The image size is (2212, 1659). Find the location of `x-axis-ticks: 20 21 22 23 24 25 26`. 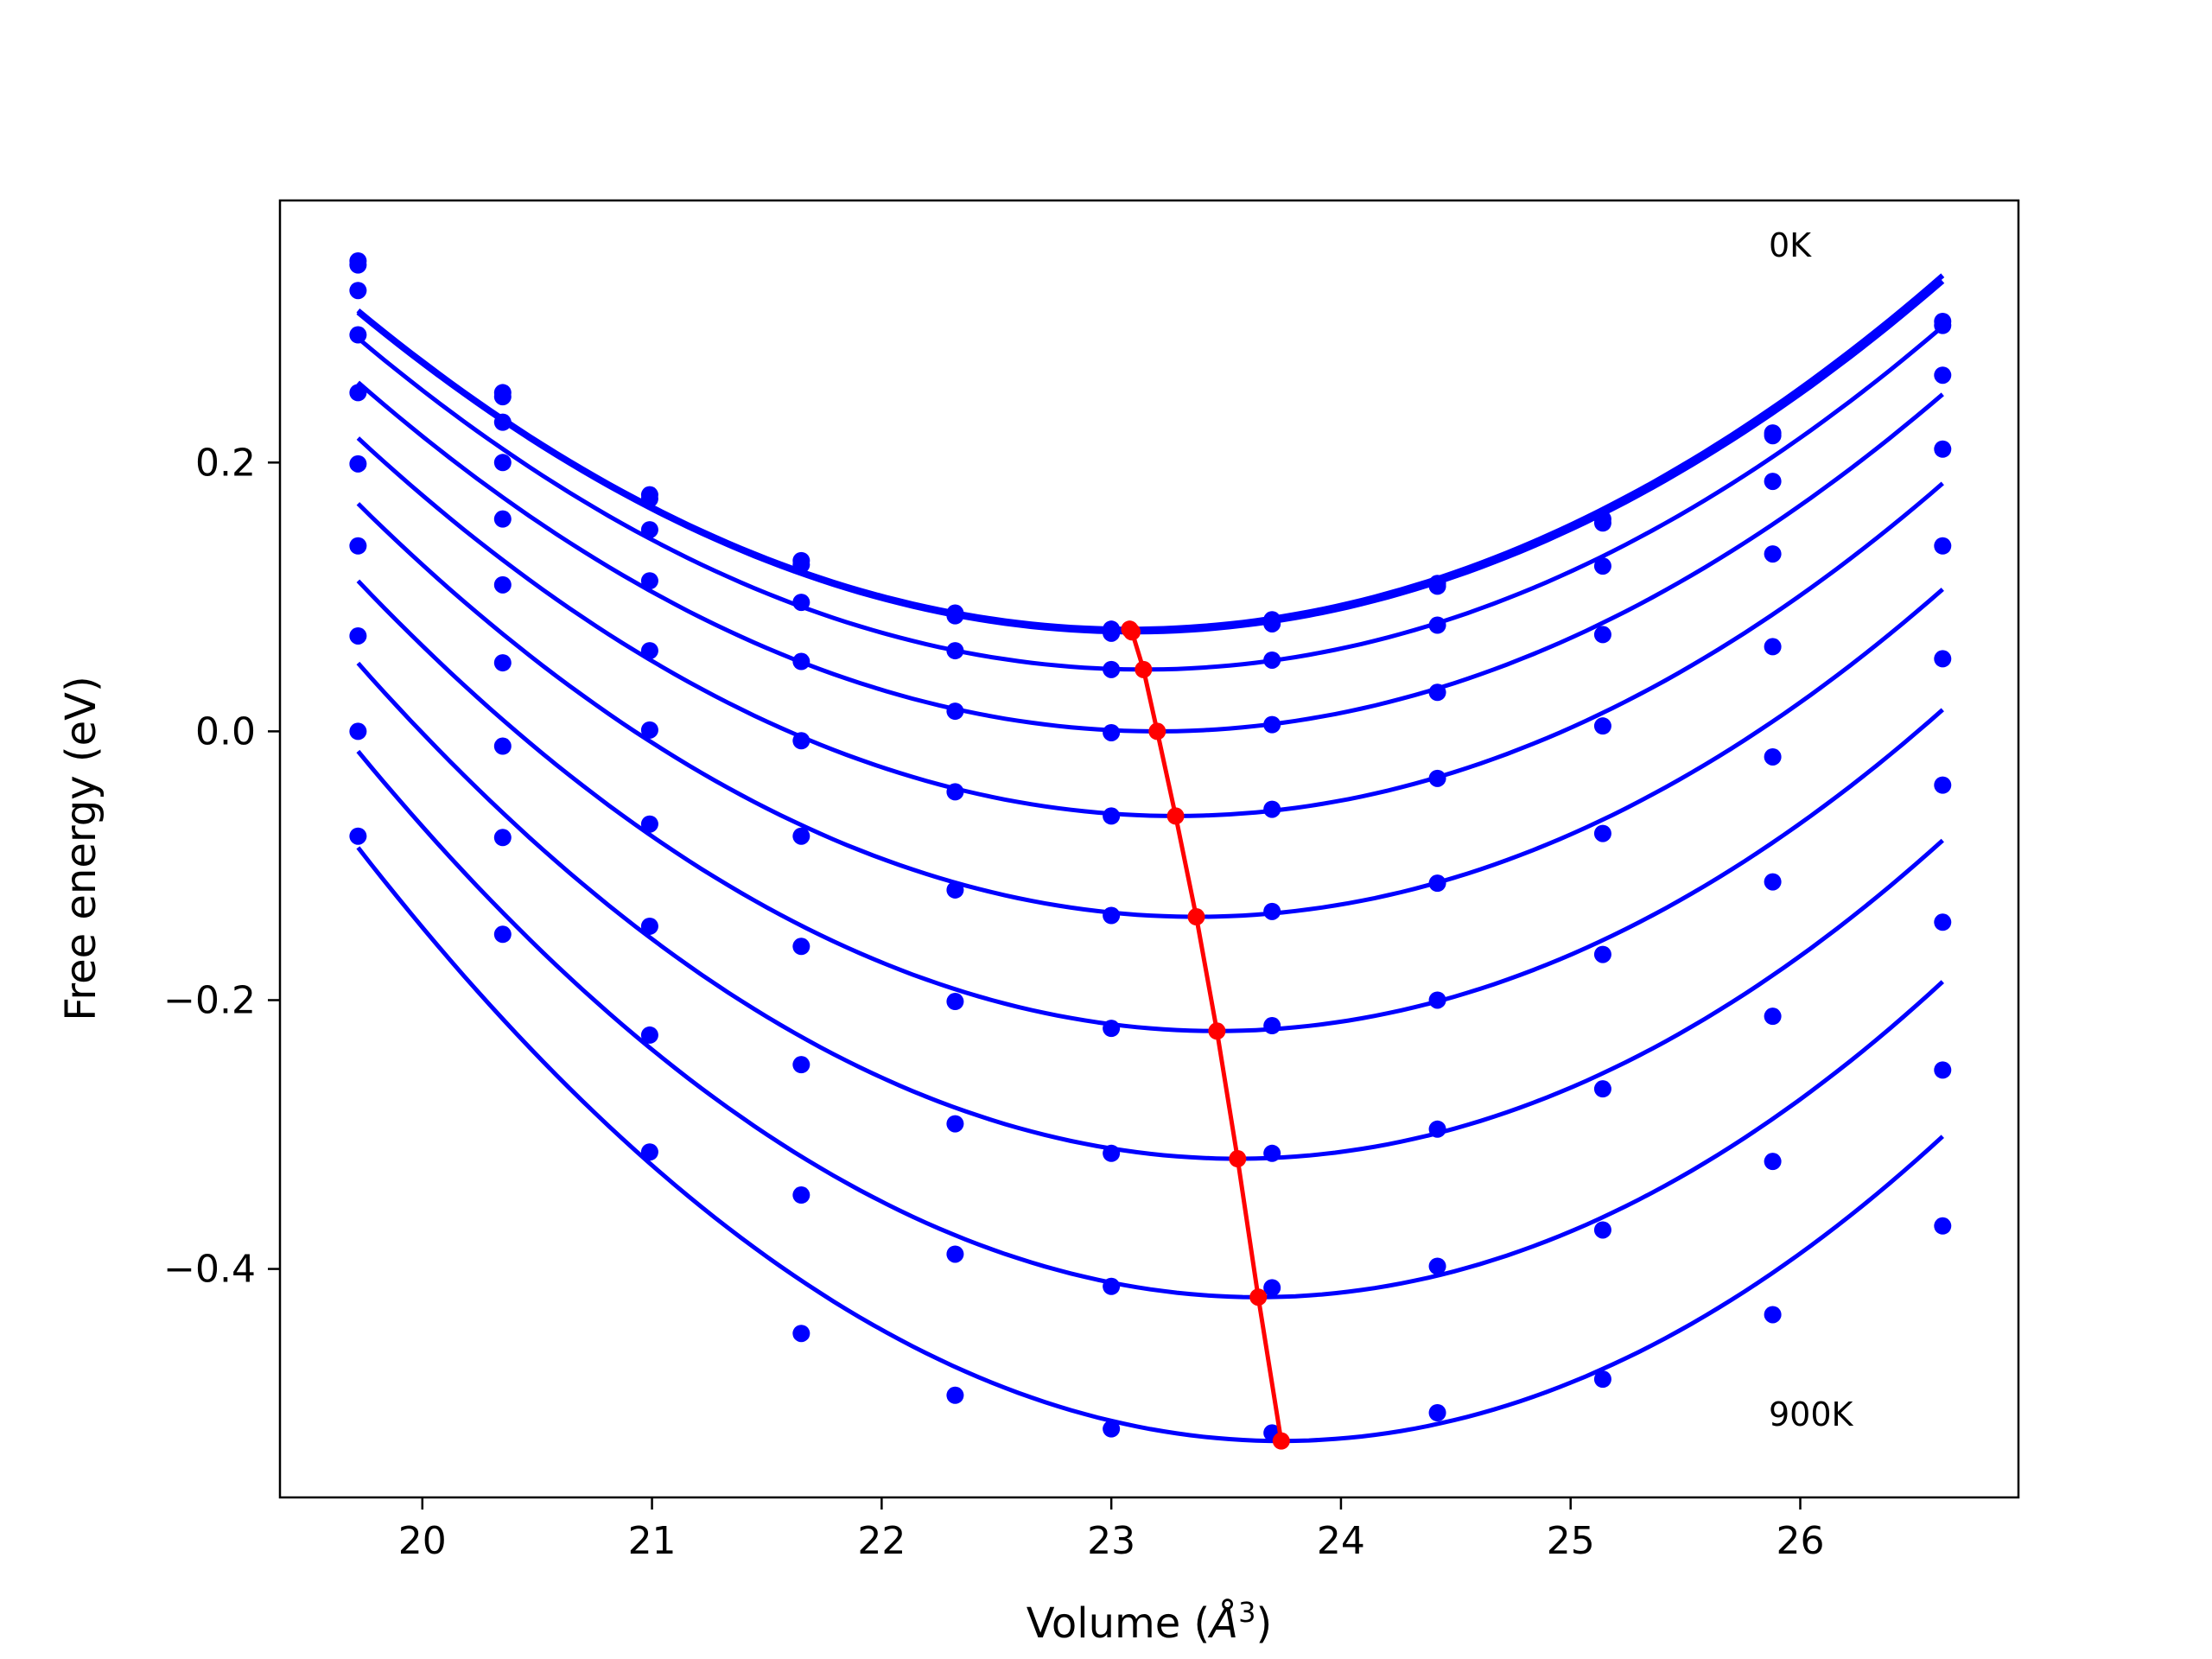

x-axis-ticks: 20 21 22 23 24 25 26 is located at coordinates (1111, 1530).